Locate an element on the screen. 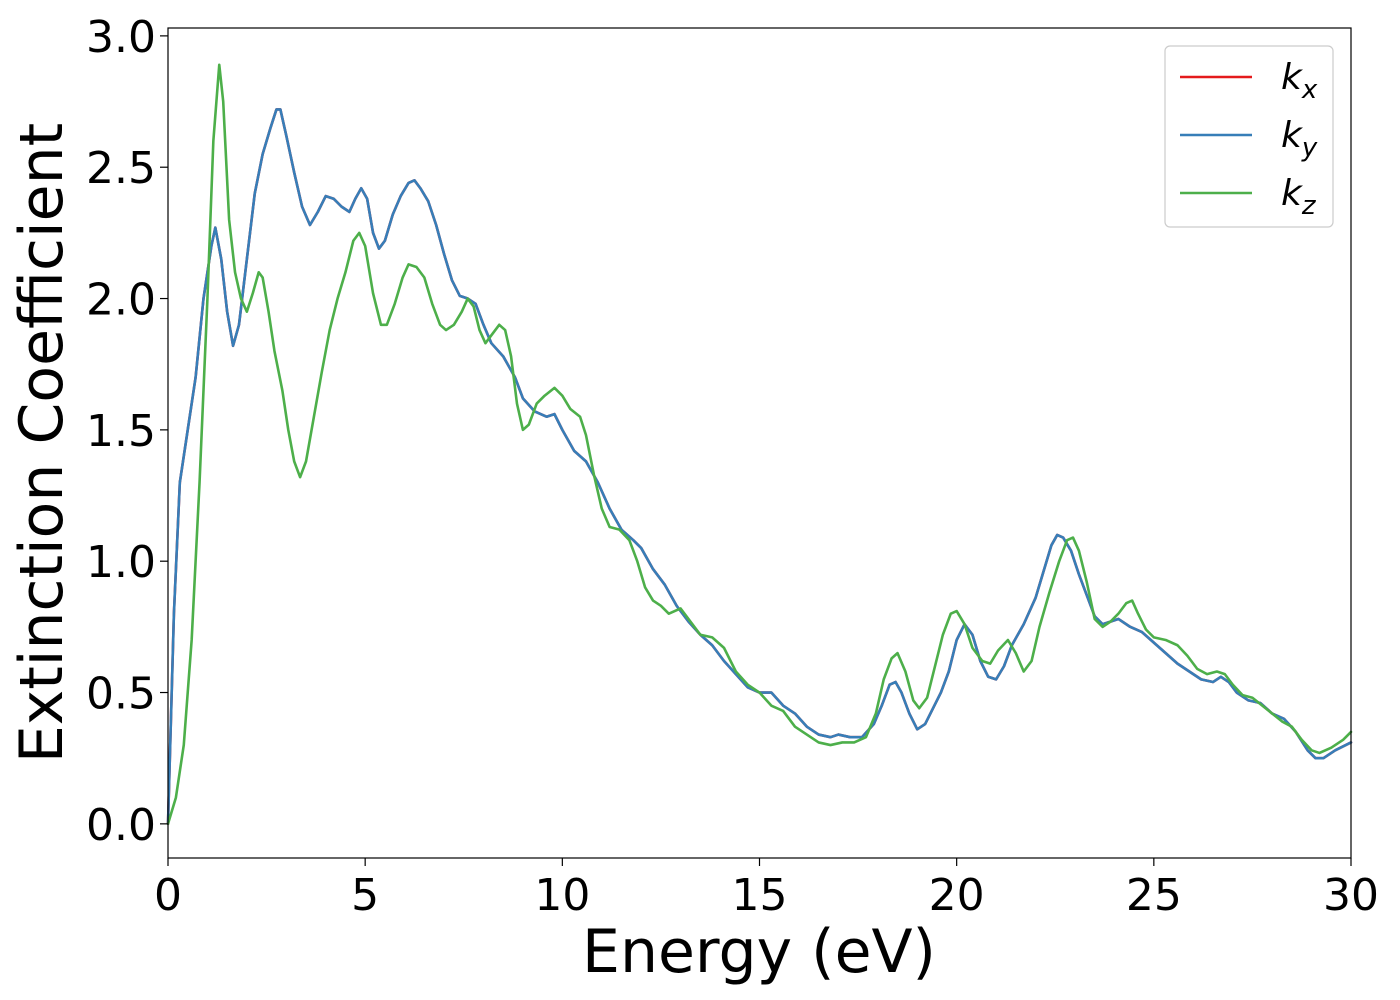 The image size is (1400, 1000). y-tick-label: 0.0 is located at coordinates (121, 825).